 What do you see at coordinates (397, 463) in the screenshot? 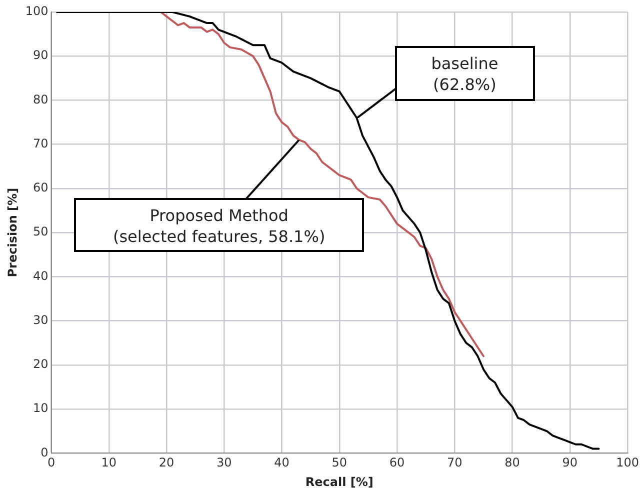
I see `x-tick-label: 60` at bounding box center [397, 463].